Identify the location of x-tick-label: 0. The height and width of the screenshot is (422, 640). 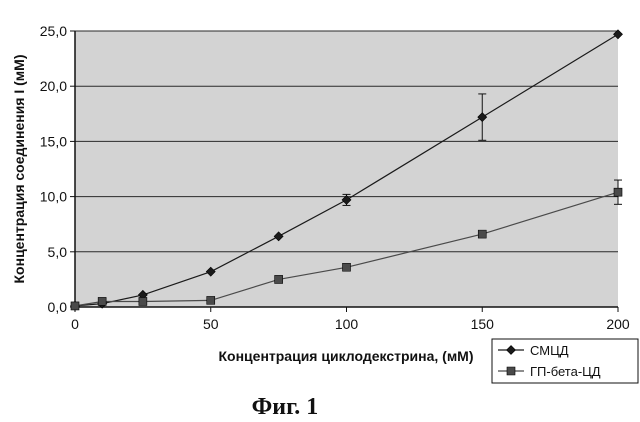
(75, 324).